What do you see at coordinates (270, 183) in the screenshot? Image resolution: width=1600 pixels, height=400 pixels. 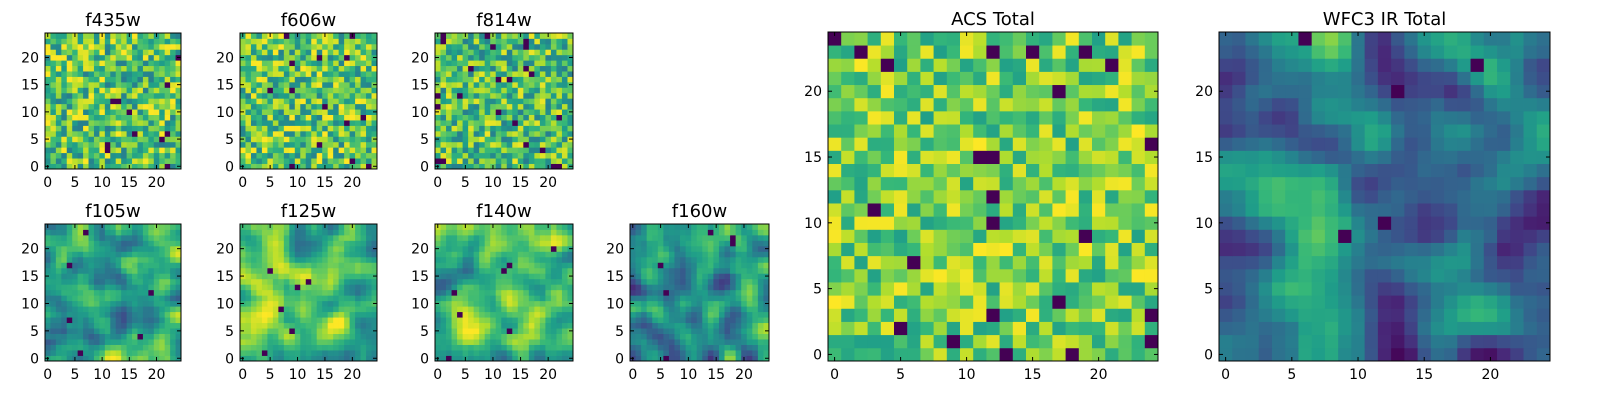 I see `x-tick-label: 5` at bounding box center [270, 183].